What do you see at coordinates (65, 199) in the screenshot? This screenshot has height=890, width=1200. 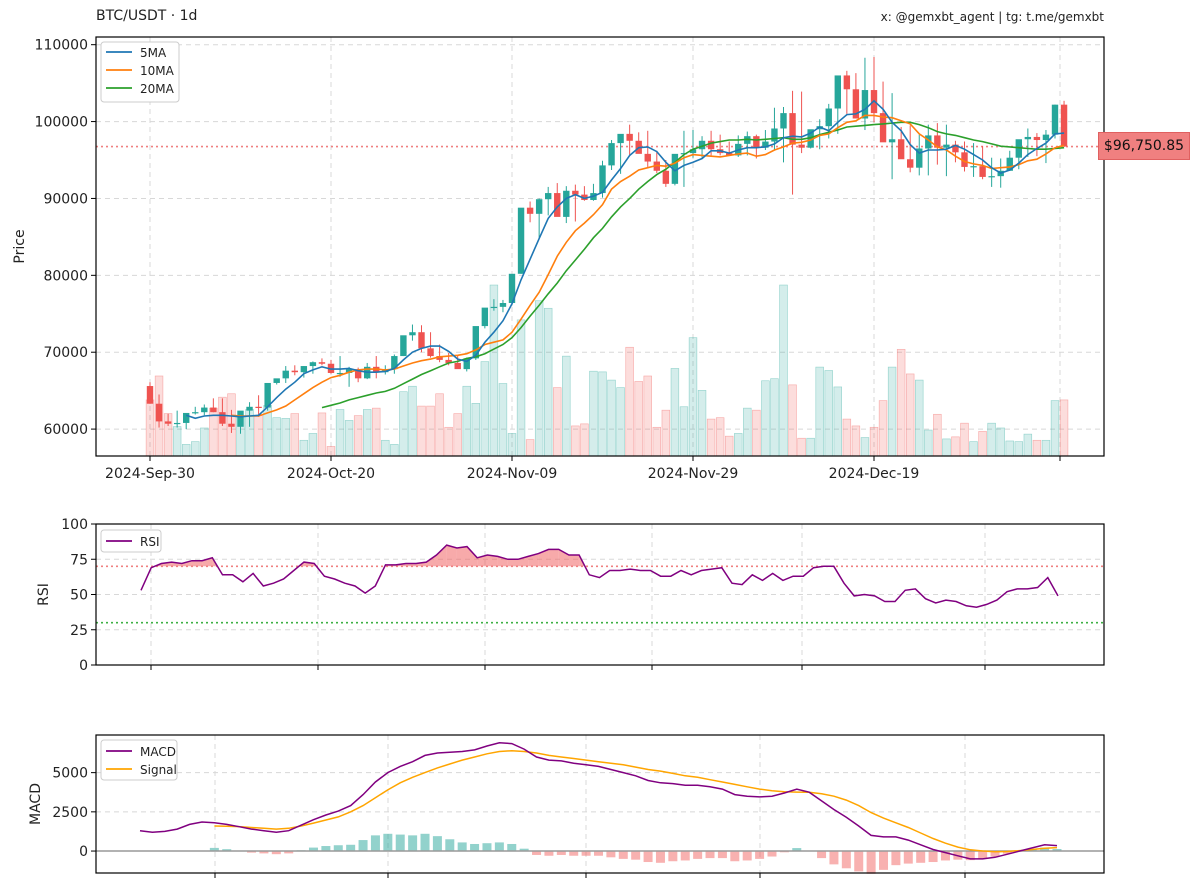 I see `price-ytick-label: 90000` at bounding box center [65, 199].